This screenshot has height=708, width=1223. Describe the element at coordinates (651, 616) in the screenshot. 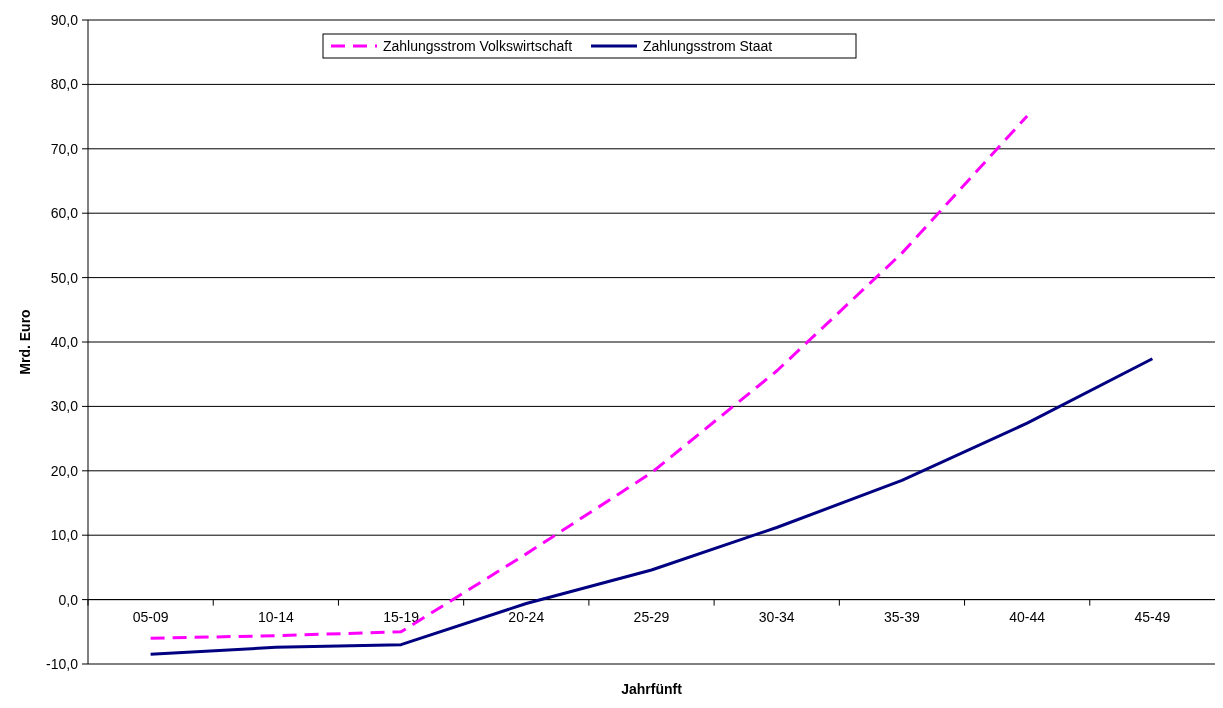

I see `x-tick-label: 25-29` at that location.